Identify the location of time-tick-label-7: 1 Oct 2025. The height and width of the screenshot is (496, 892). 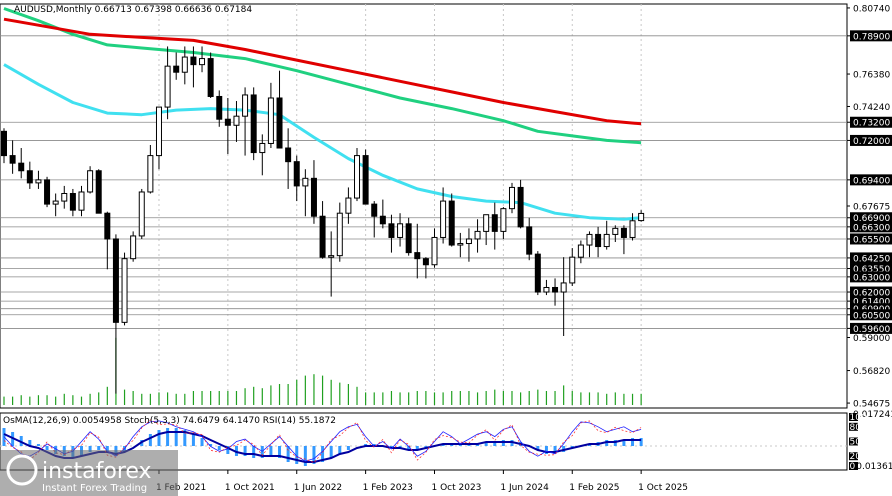
(663, 488).